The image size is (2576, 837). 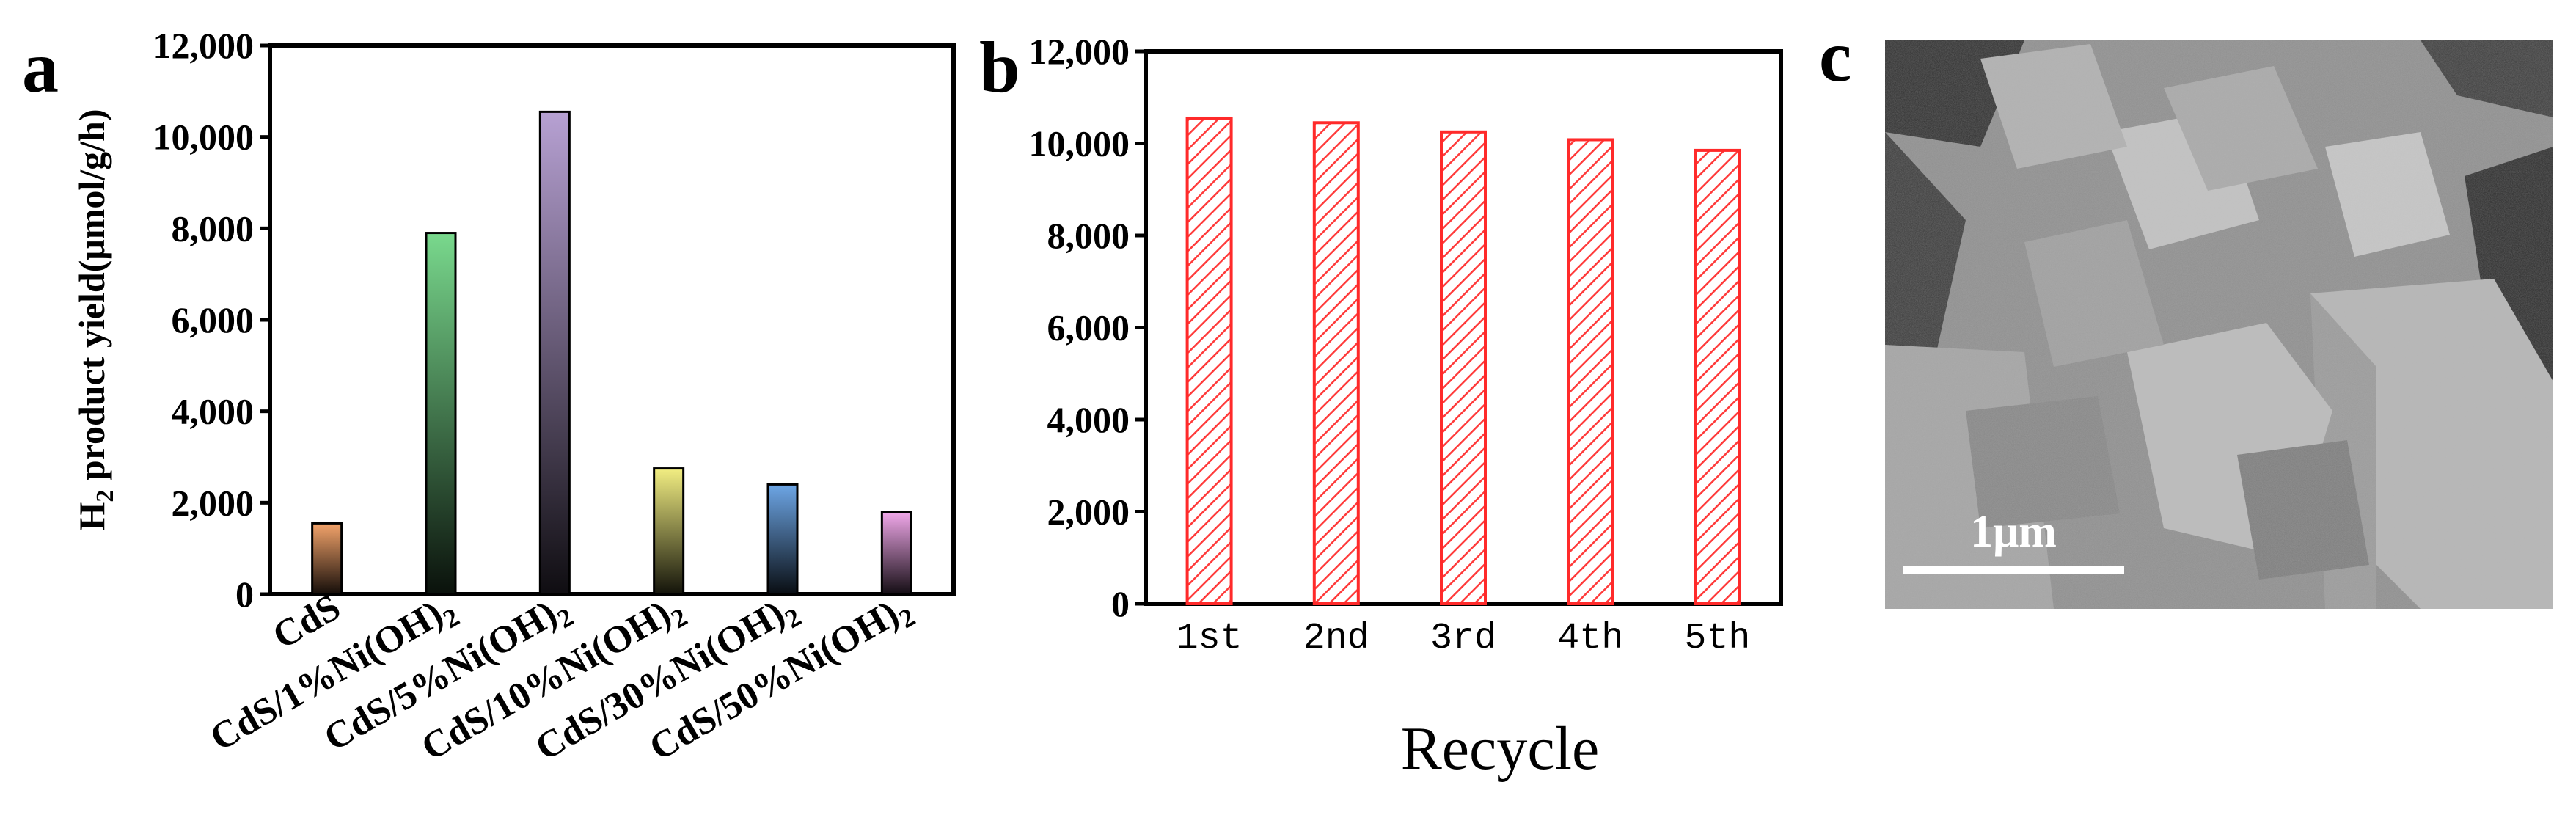 I want to click on chart-b-ytick-label: 6,000, so click(x=1088, y=327).